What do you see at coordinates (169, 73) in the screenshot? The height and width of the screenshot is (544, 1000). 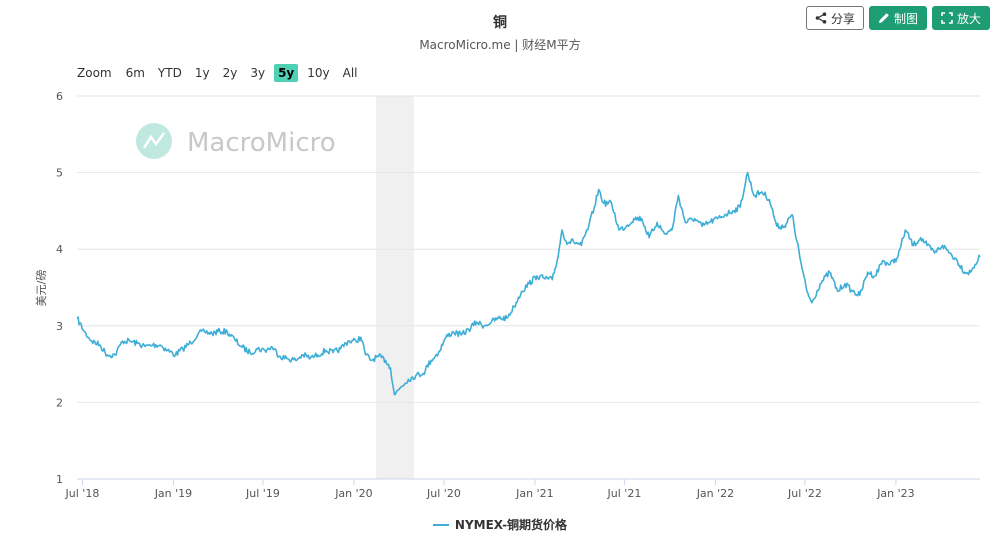 I see `zoom-ytd-button: YTD` at bounding box center [169, 73].